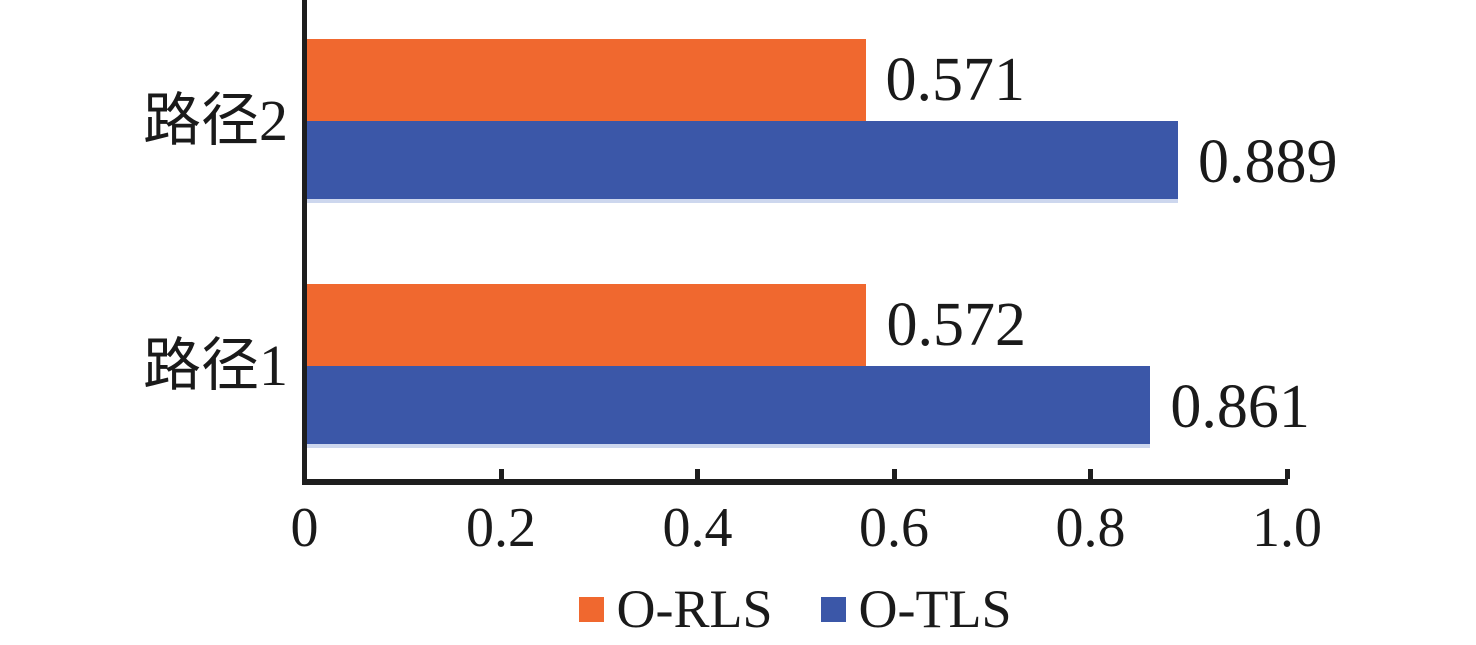 The image size is (1476, 645). I want to click on bar-value-label: 0.571, so click(955, 80).